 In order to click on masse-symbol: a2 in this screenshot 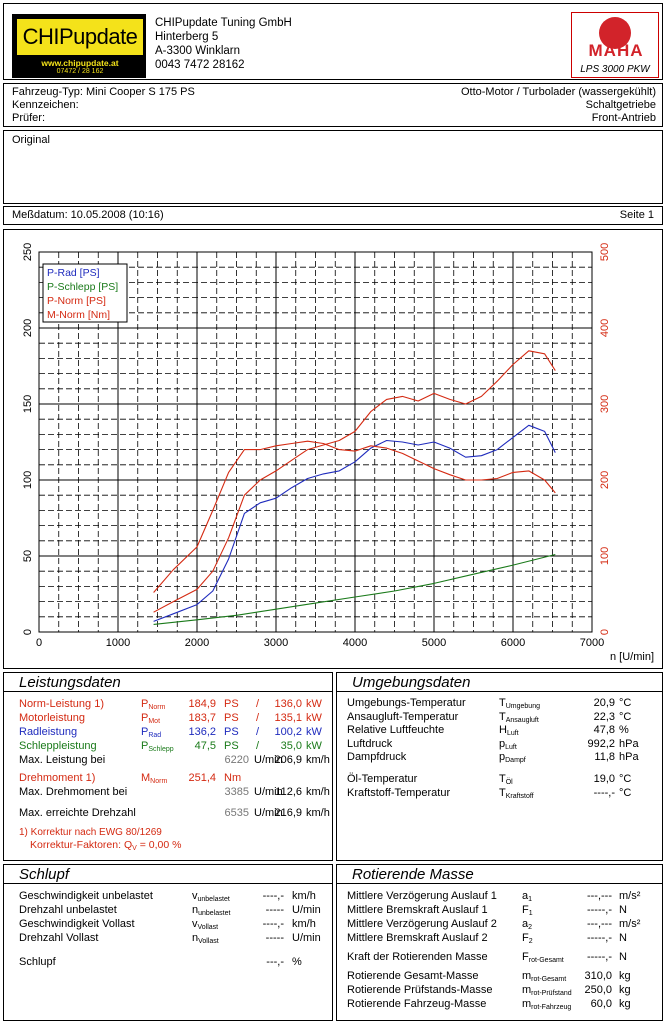, I will do `click(527, 926)`.